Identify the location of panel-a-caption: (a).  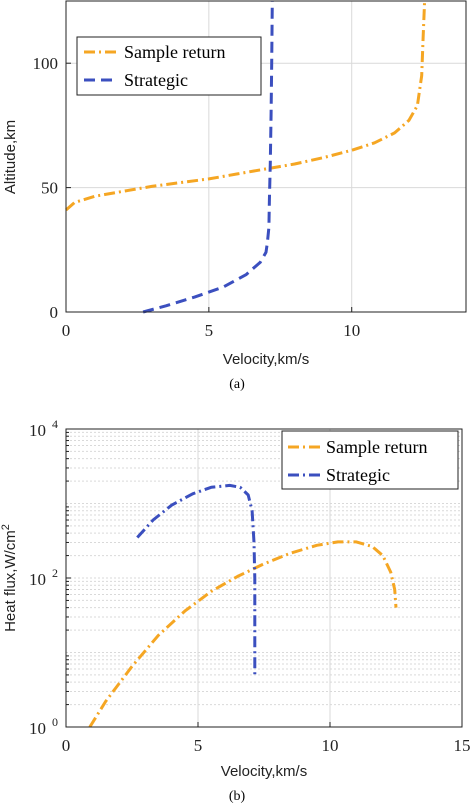
(237, 384).